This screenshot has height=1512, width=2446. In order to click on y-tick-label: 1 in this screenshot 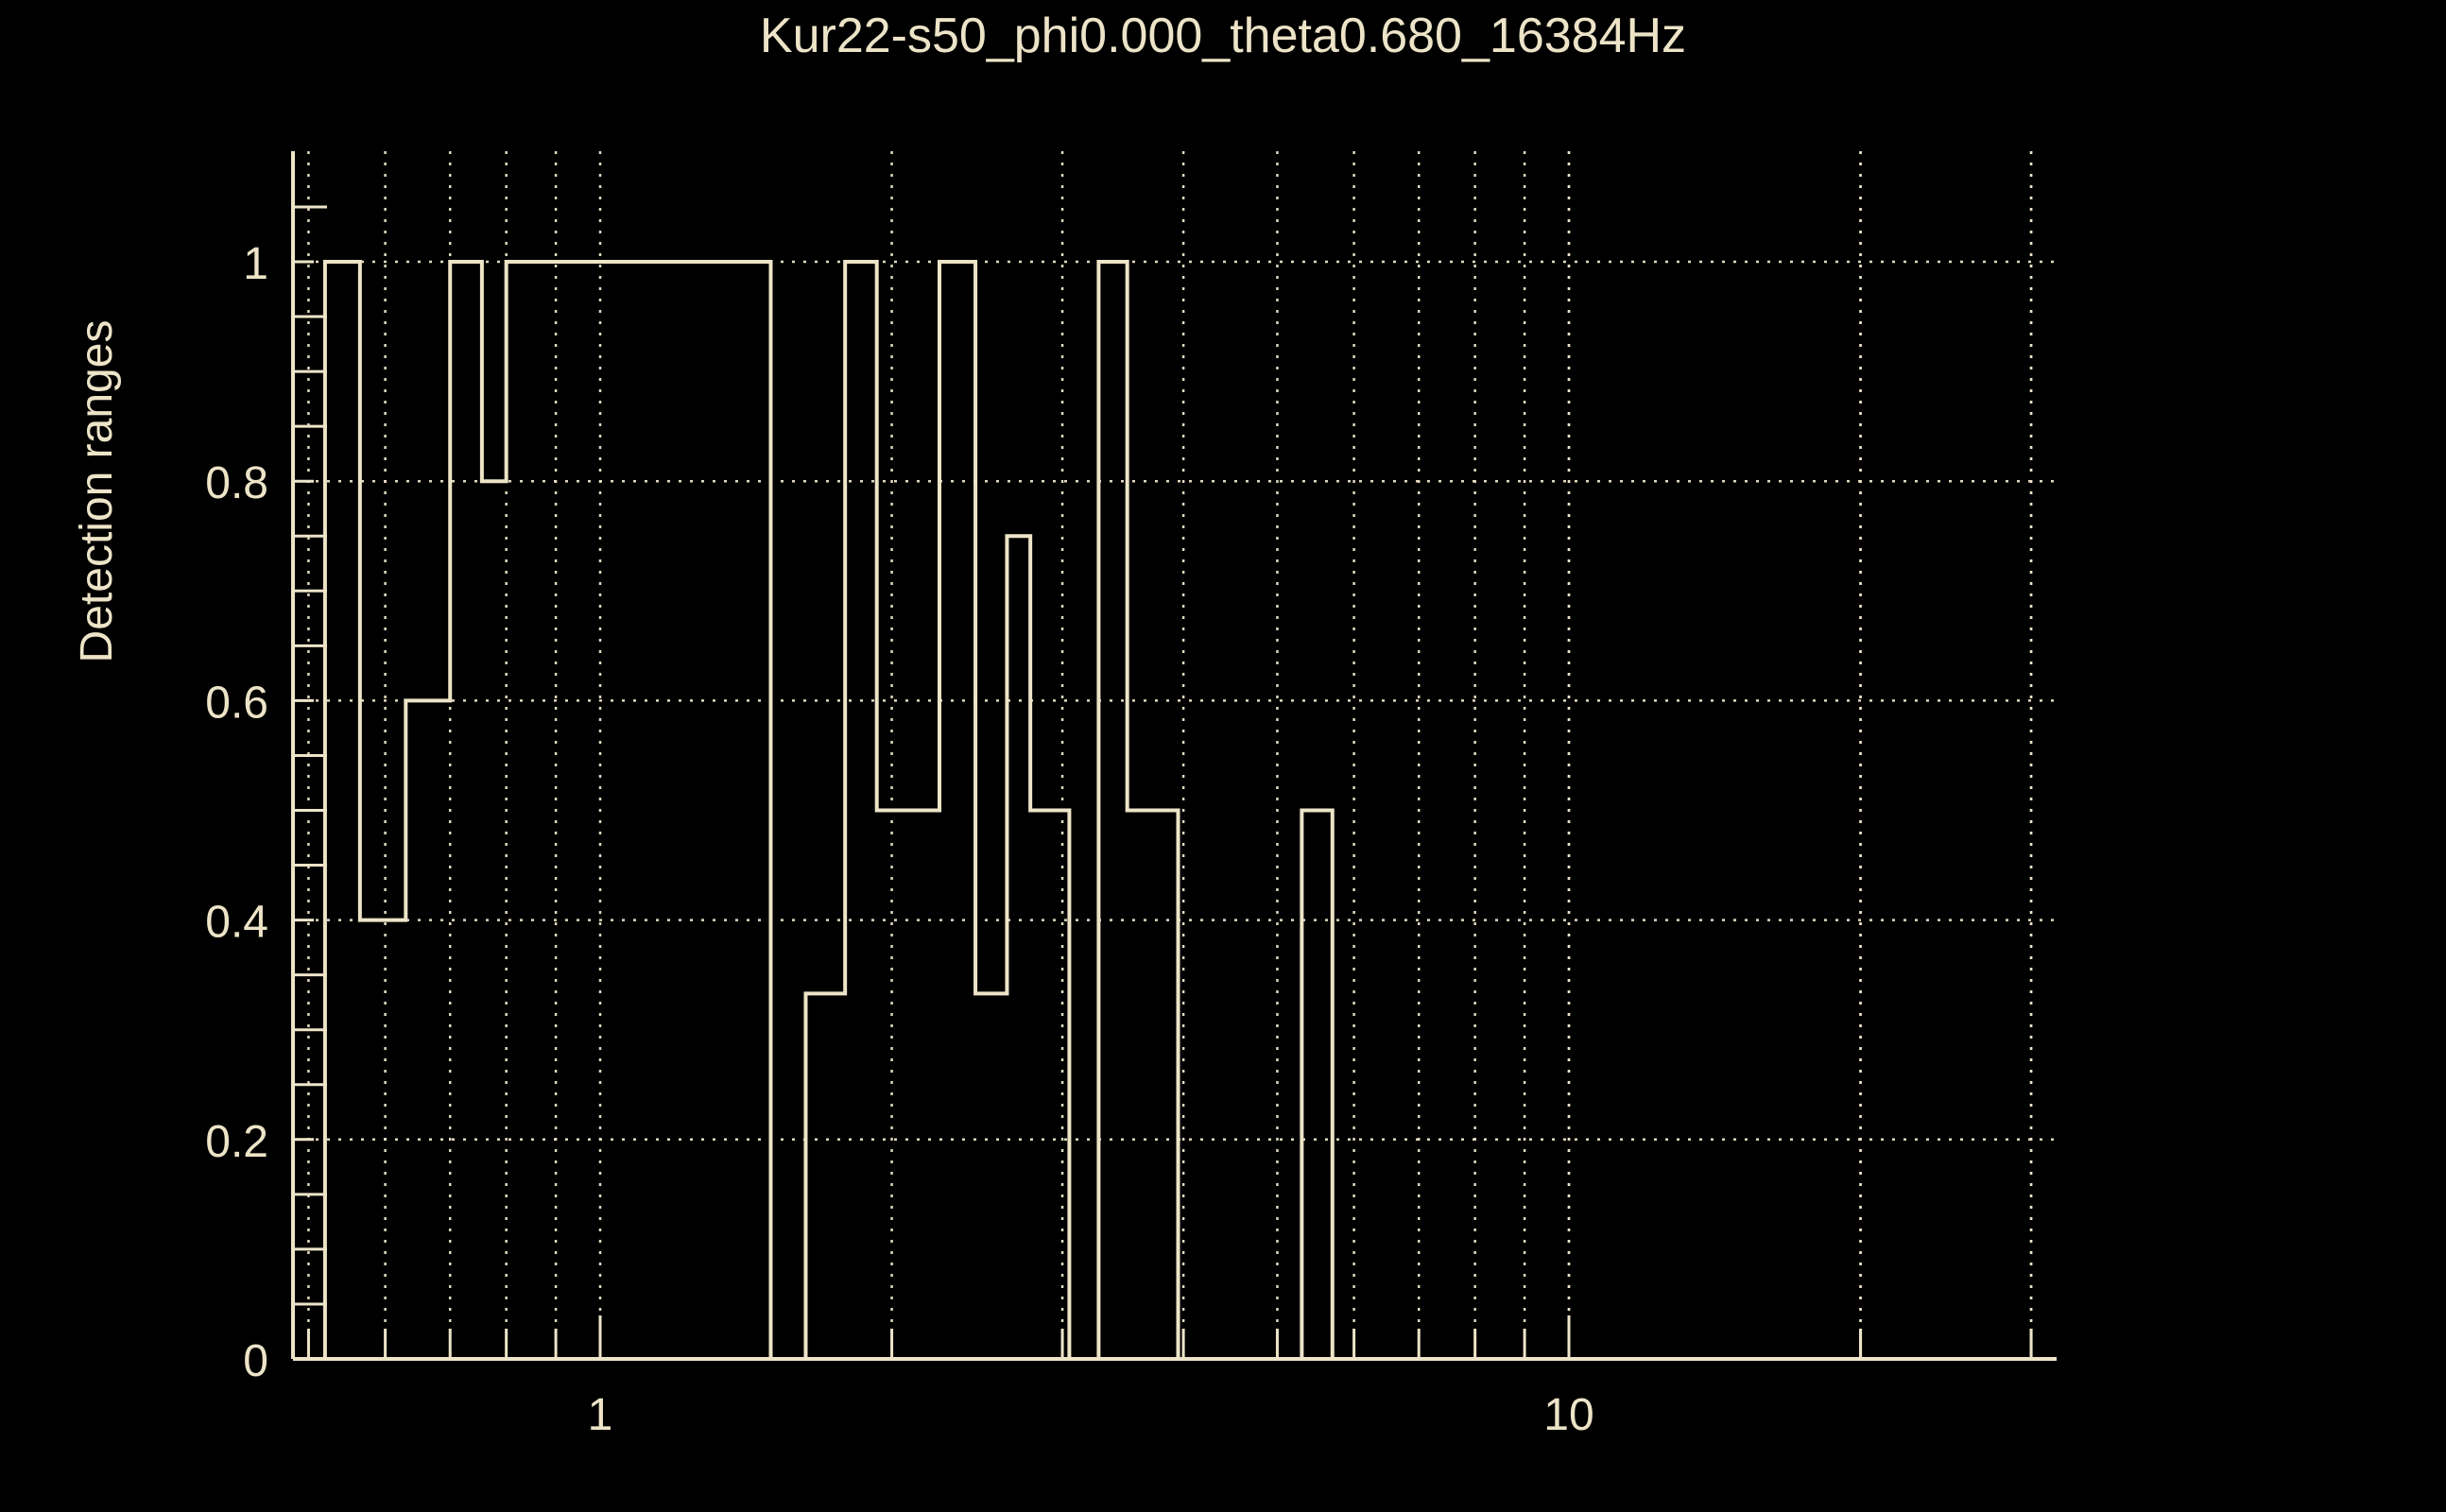, I will do `click(255, 264)`.